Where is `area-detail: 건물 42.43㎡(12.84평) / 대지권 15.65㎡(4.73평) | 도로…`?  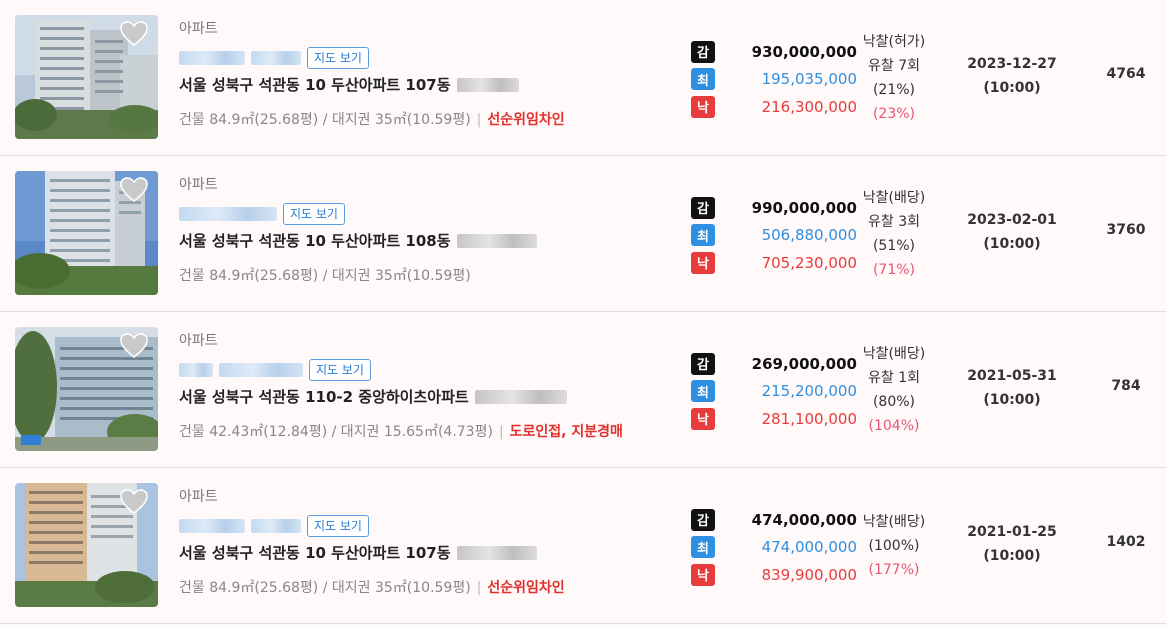
area-detail: 건물 42.43㎡(12.84평) / 대지권 15.65㎡(4.73평) | 도로… is located at coordinates (401, 431).